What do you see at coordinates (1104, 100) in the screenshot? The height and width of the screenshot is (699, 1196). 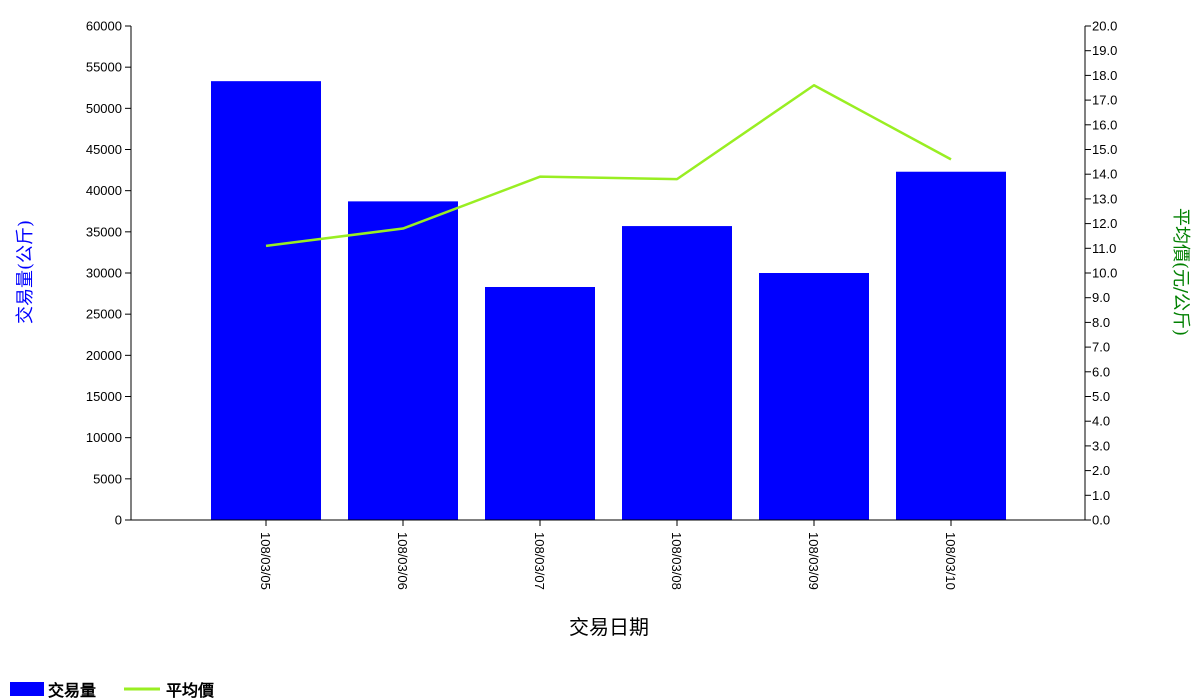 I see `y-right-tick-label: 17.0` at bounding box center [1104, 100].